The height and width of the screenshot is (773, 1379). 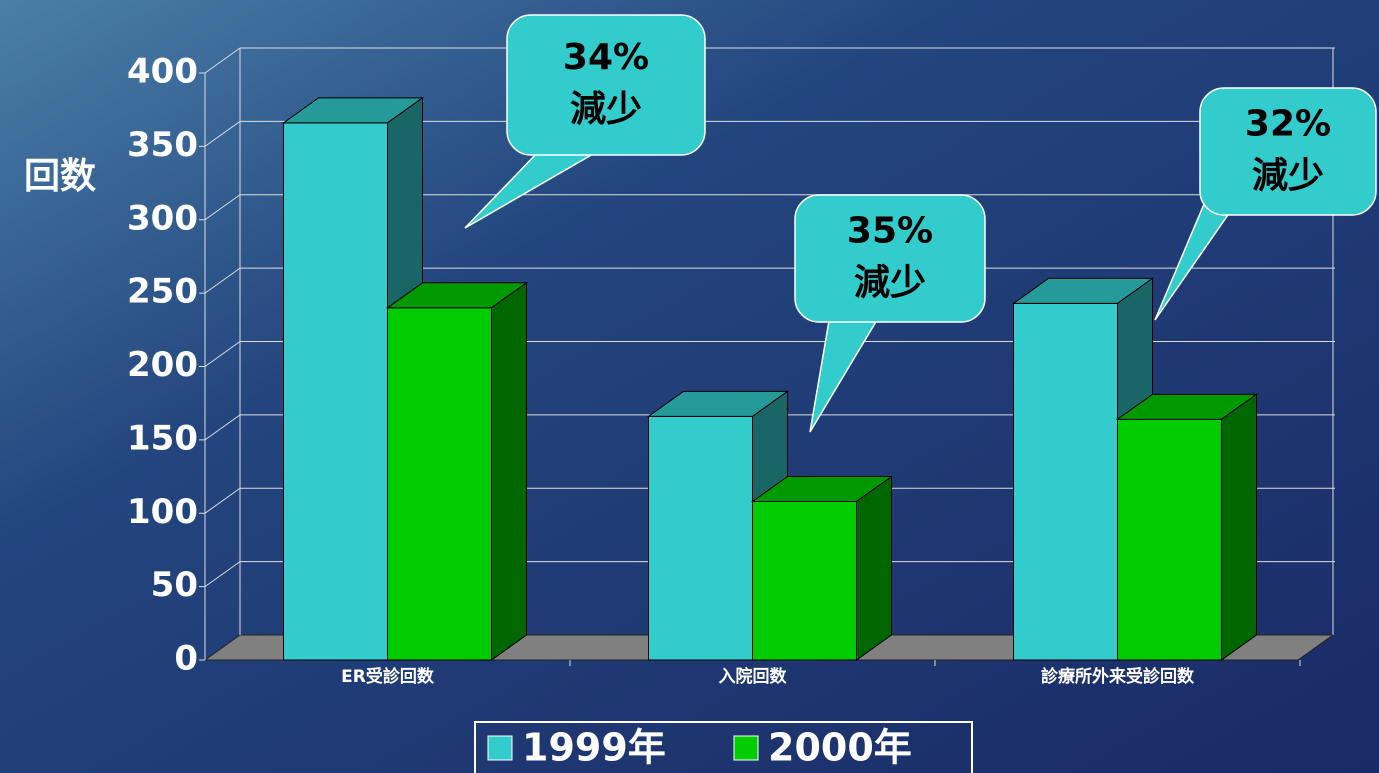 What do you see at coordinates (162, 512) in the screenshot?
I see `y-tick-label: 100` at bounding box center [162, 512].